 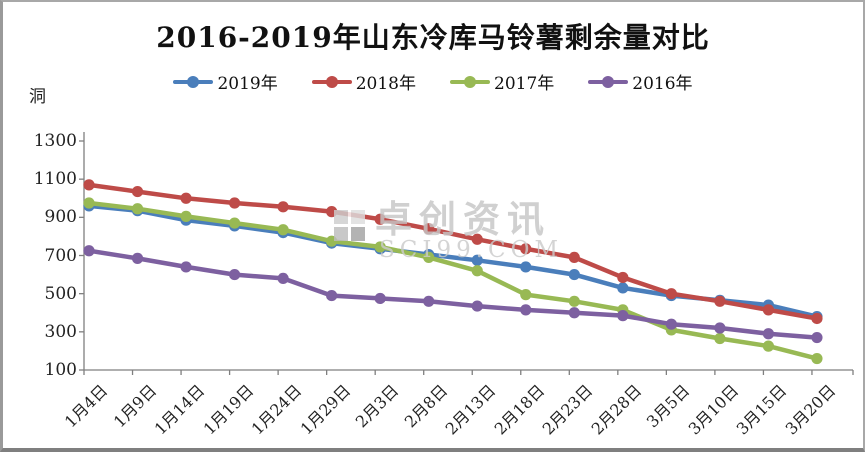 I want to click on legend-label: 2018年, so click(x=385, y=84).